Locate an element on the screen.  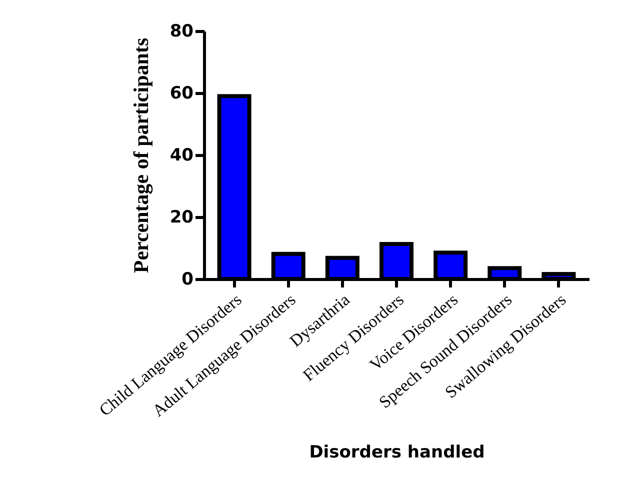
y-tick-label: 40 is located at coordinates (182, 156).